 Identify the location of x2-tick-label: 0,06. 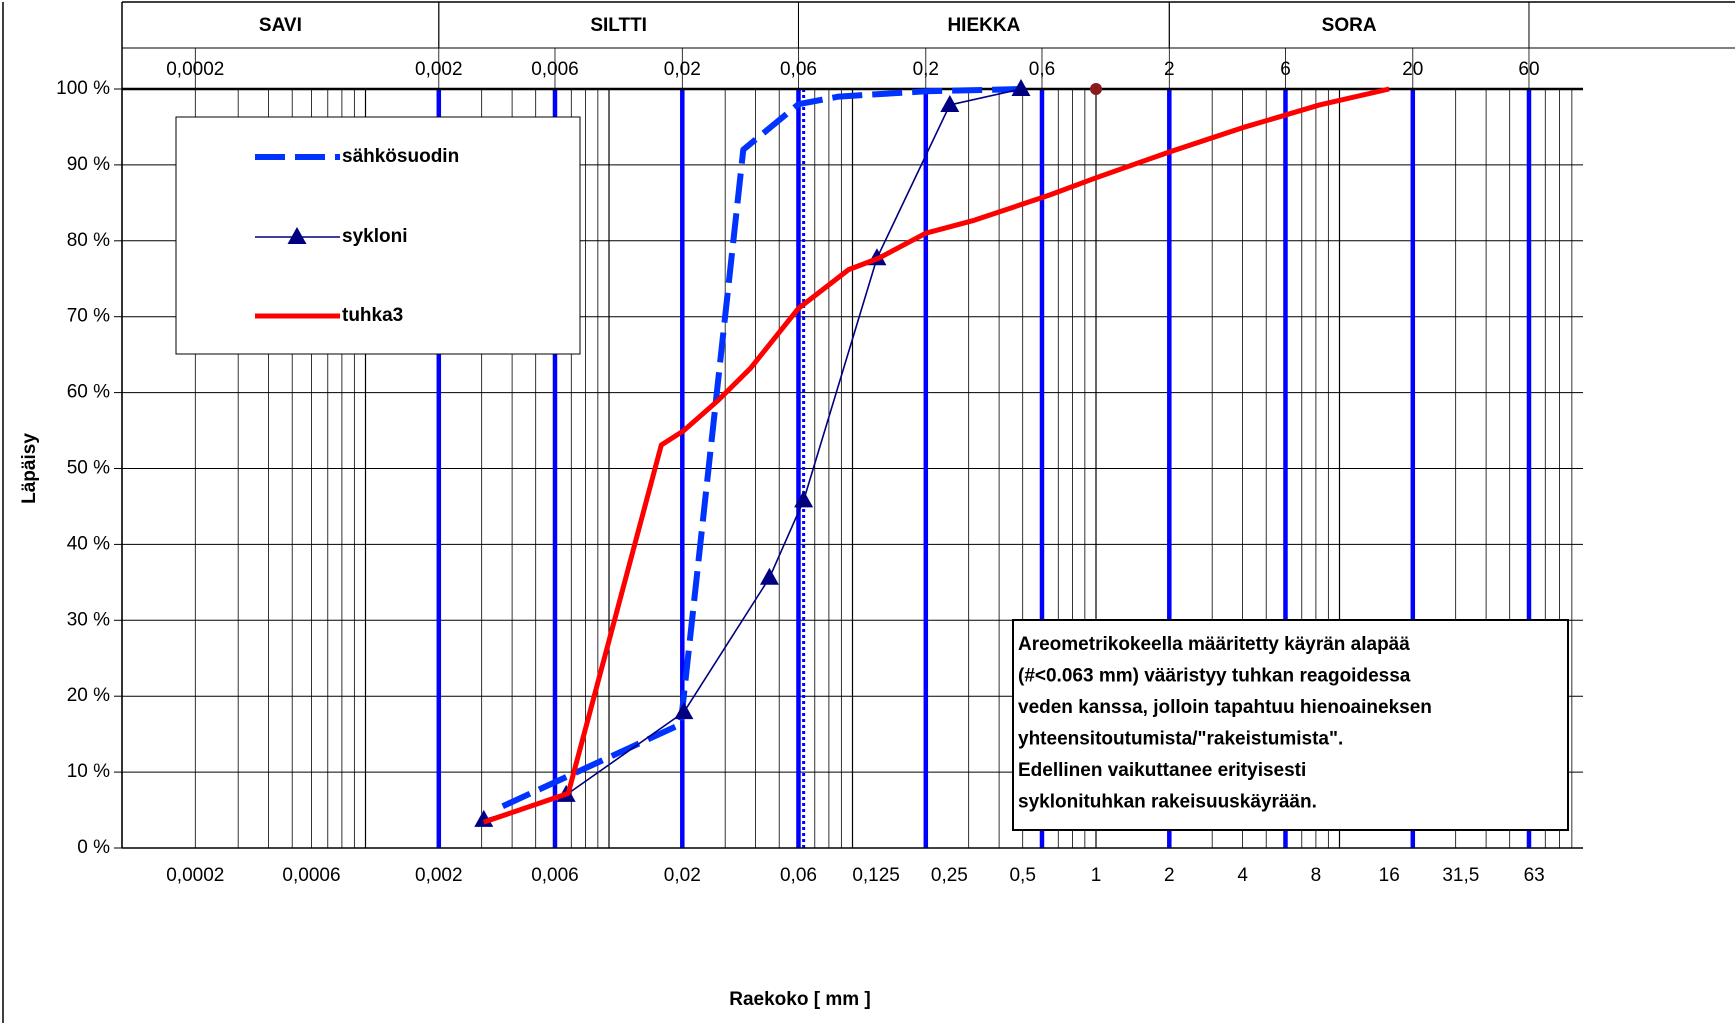
(798, 69).